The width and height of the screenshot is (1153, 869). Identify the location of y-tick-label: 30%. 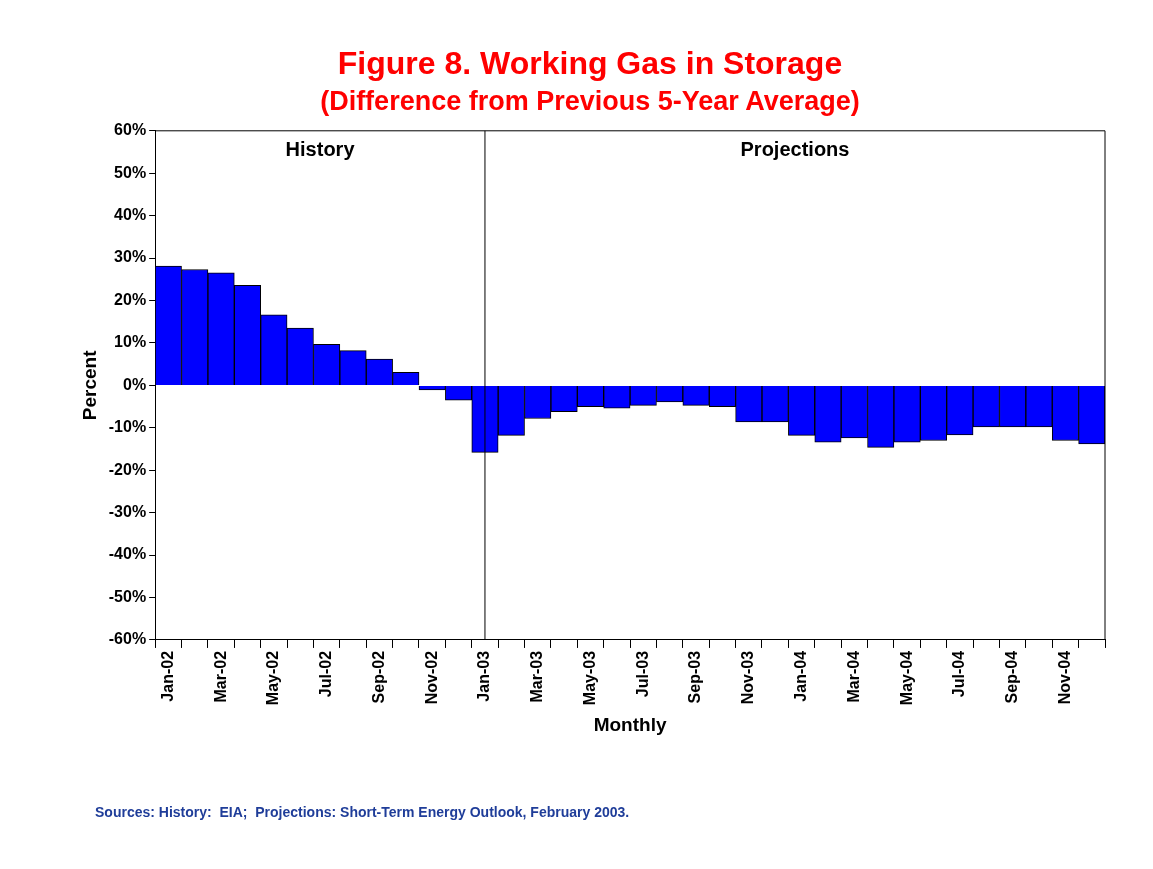
(130, 257).